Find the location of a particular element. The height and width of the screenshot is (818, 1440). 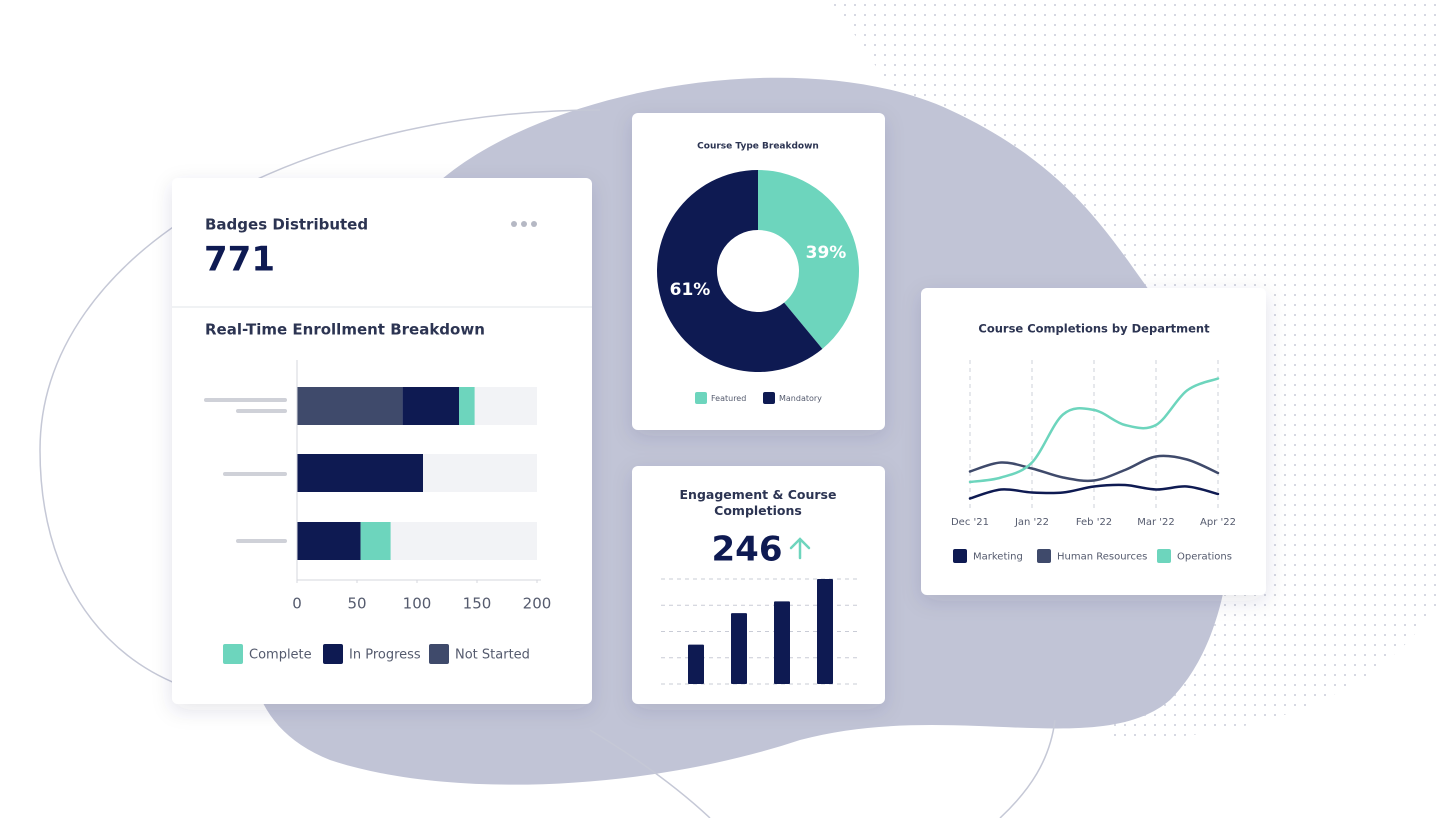

x-tick-label: Apr '22 is located at coordinates (1218, 522).